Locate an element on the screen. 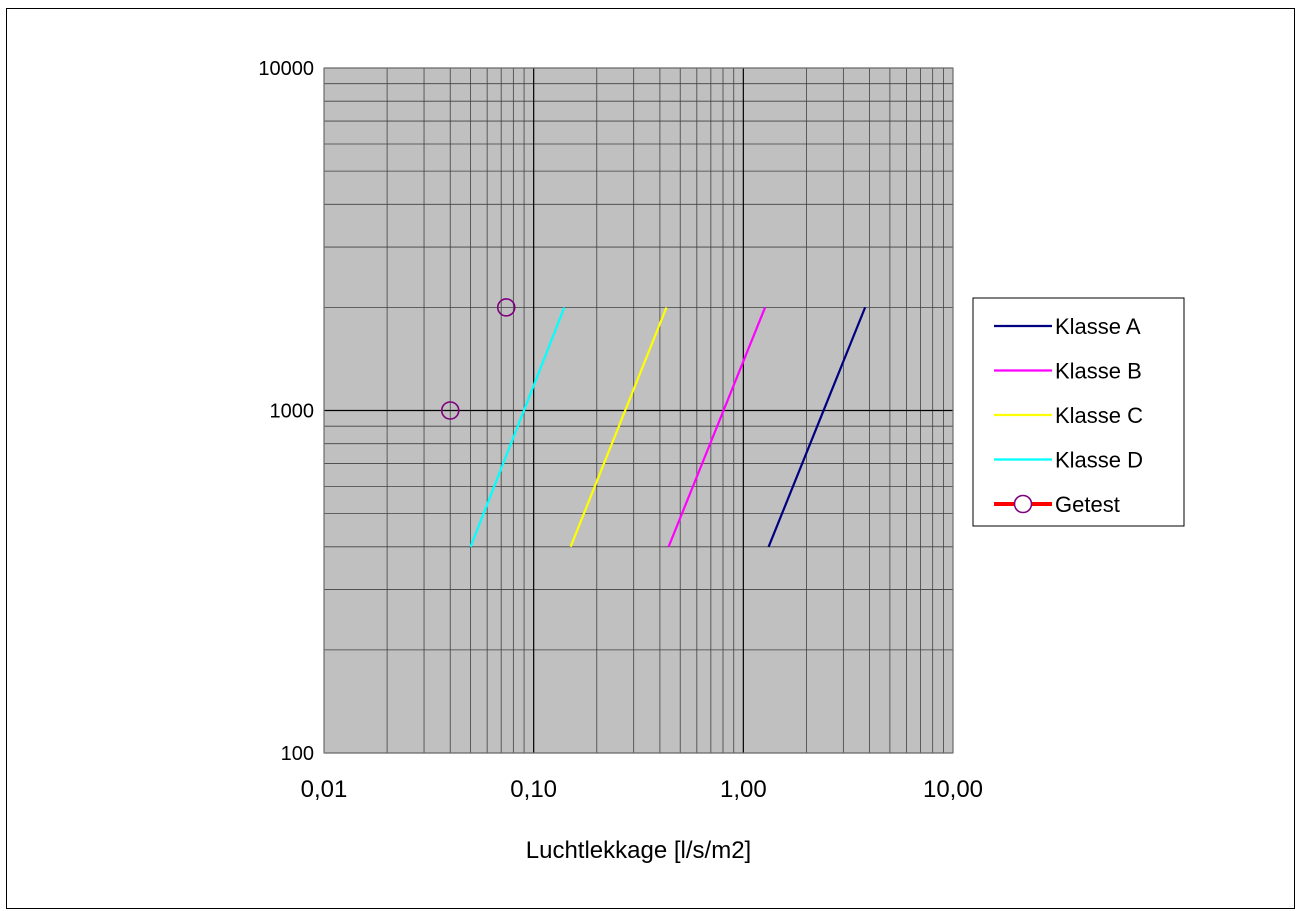 The height and width of the screenshot is (911, 1297). x-tick-label: 0,10 is located at coordinates (533, 789).